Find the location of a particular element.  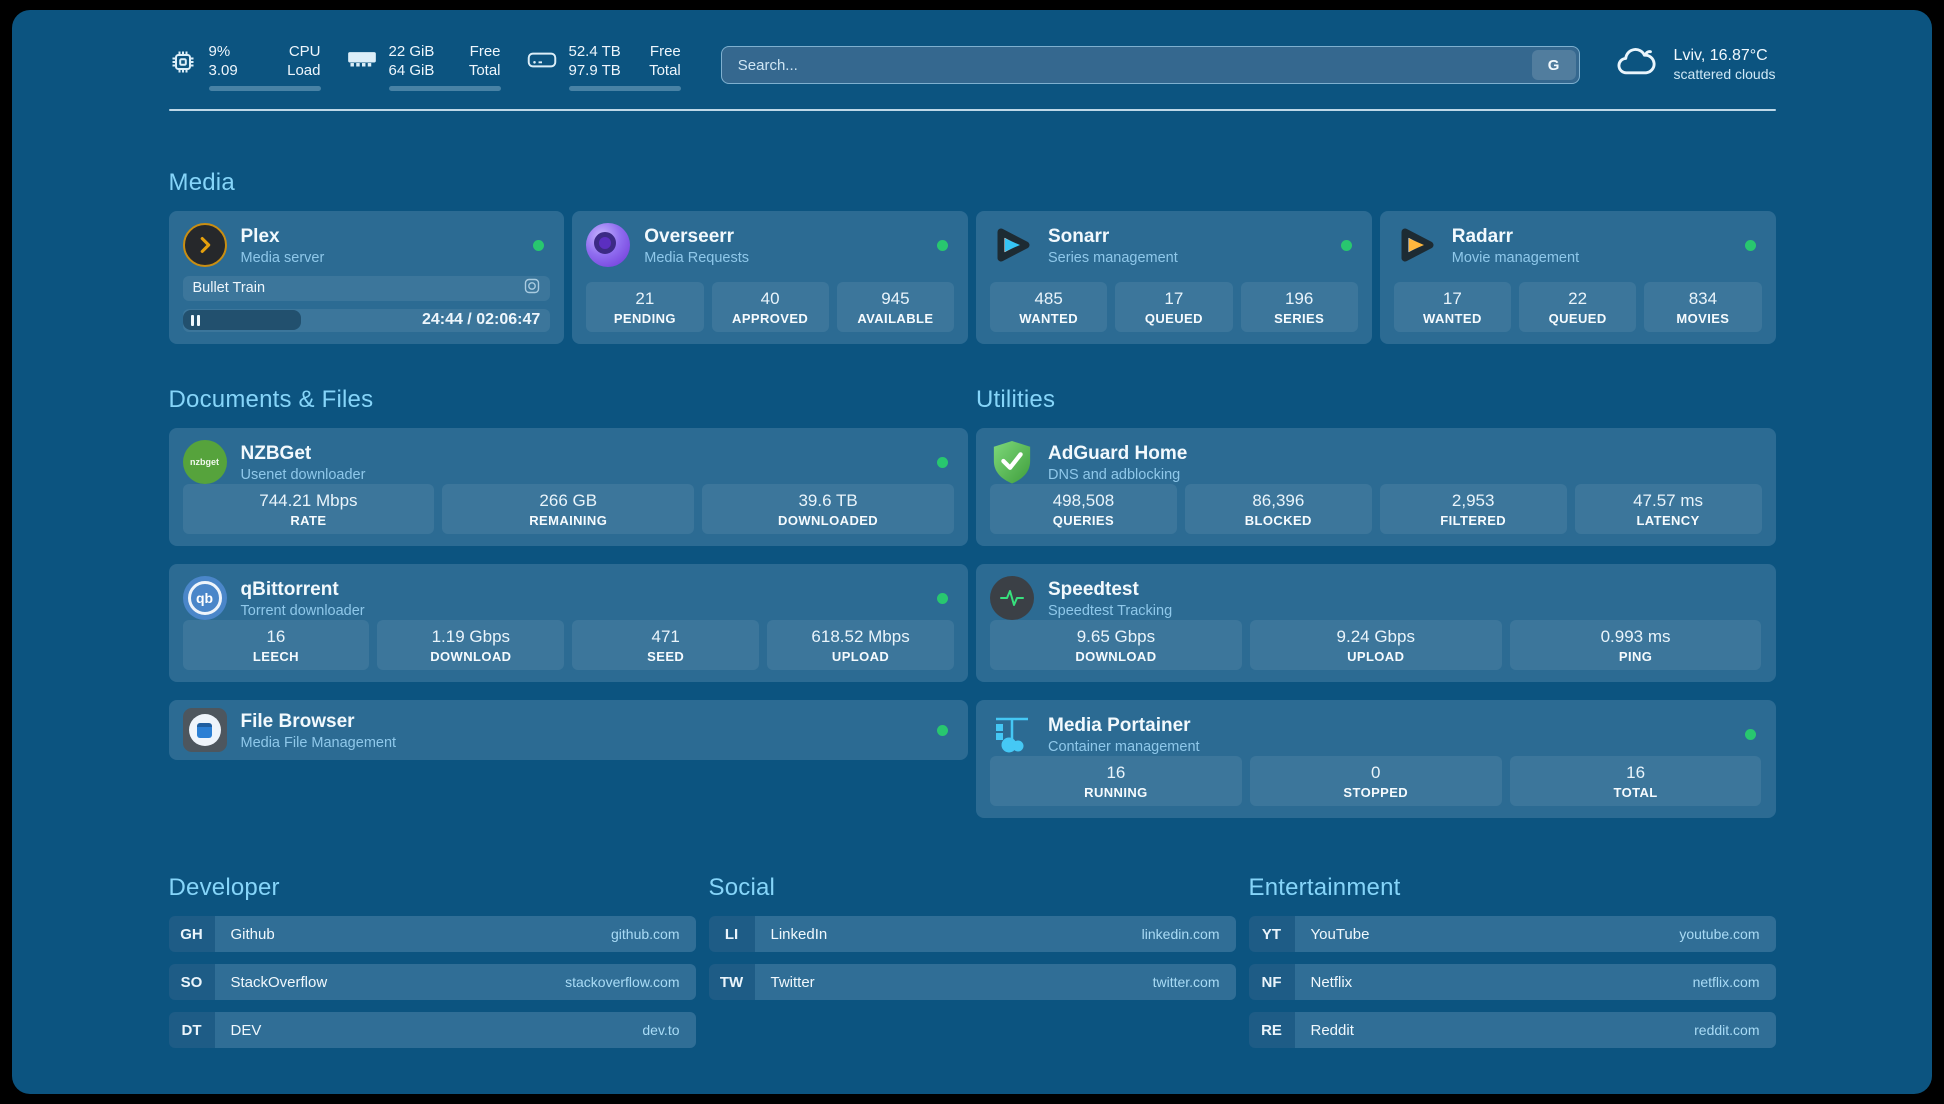

stat-approved: 40 APPROVED is located at coordinates (770, 307).